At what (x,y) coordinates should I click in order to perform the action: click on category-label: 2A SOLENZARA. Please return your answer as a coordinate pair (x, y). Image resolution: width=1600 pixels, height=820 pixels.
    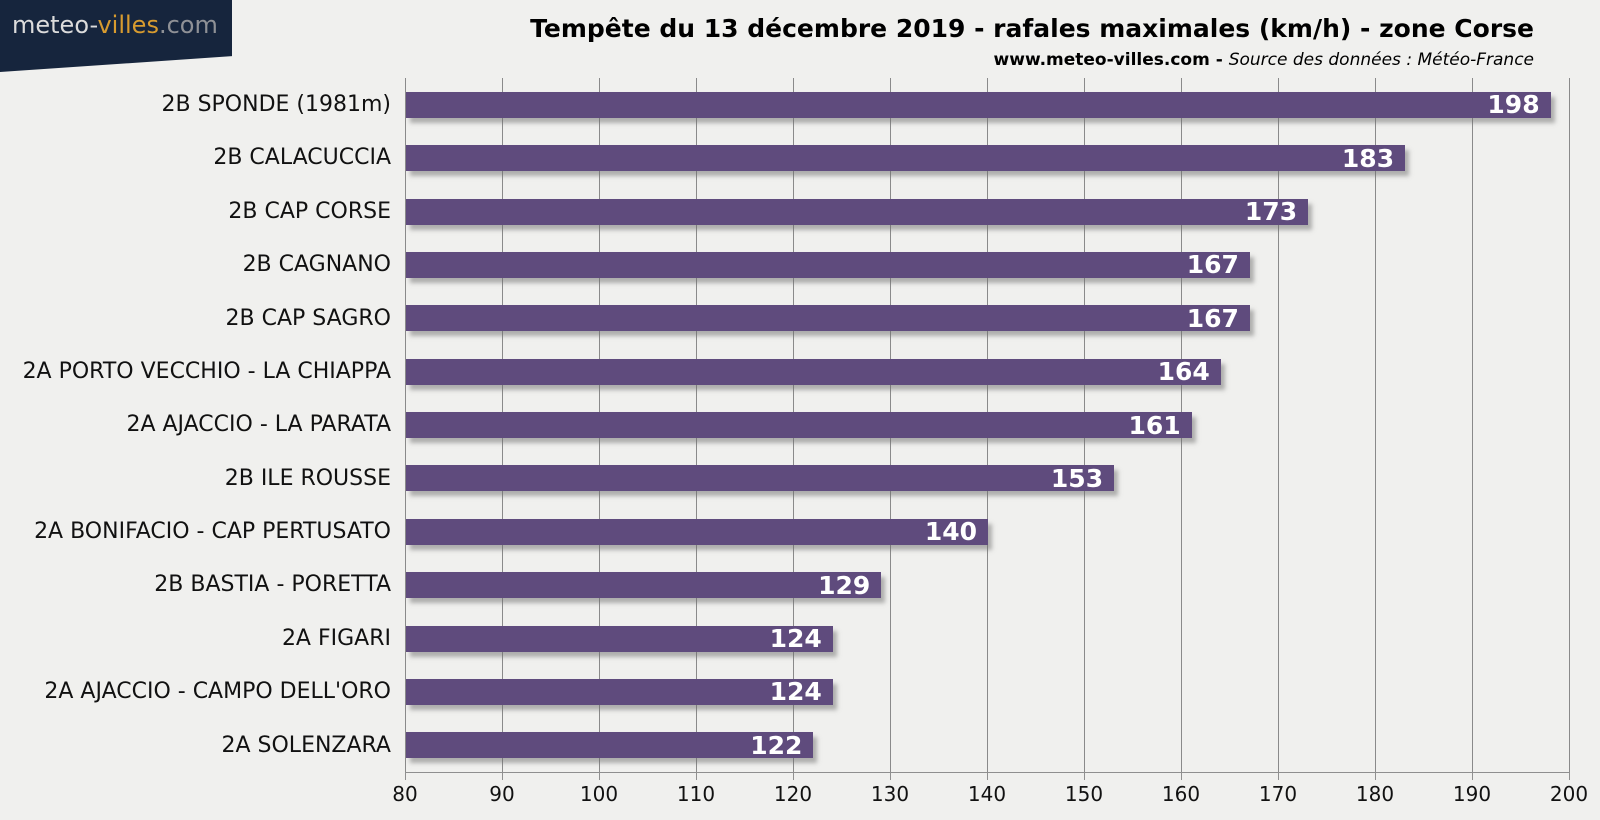
    Looking at the image, I should click on (306, 745).